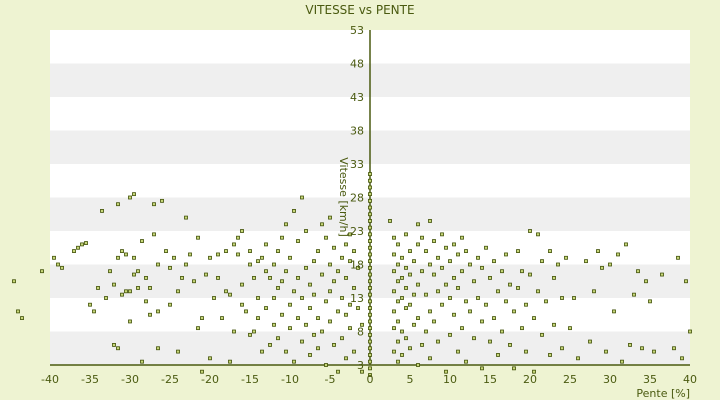  What do you see at coordinates (357, 64) in the screenshot?
I see `y-tick-label: 48` at bounding box center [357, 64].